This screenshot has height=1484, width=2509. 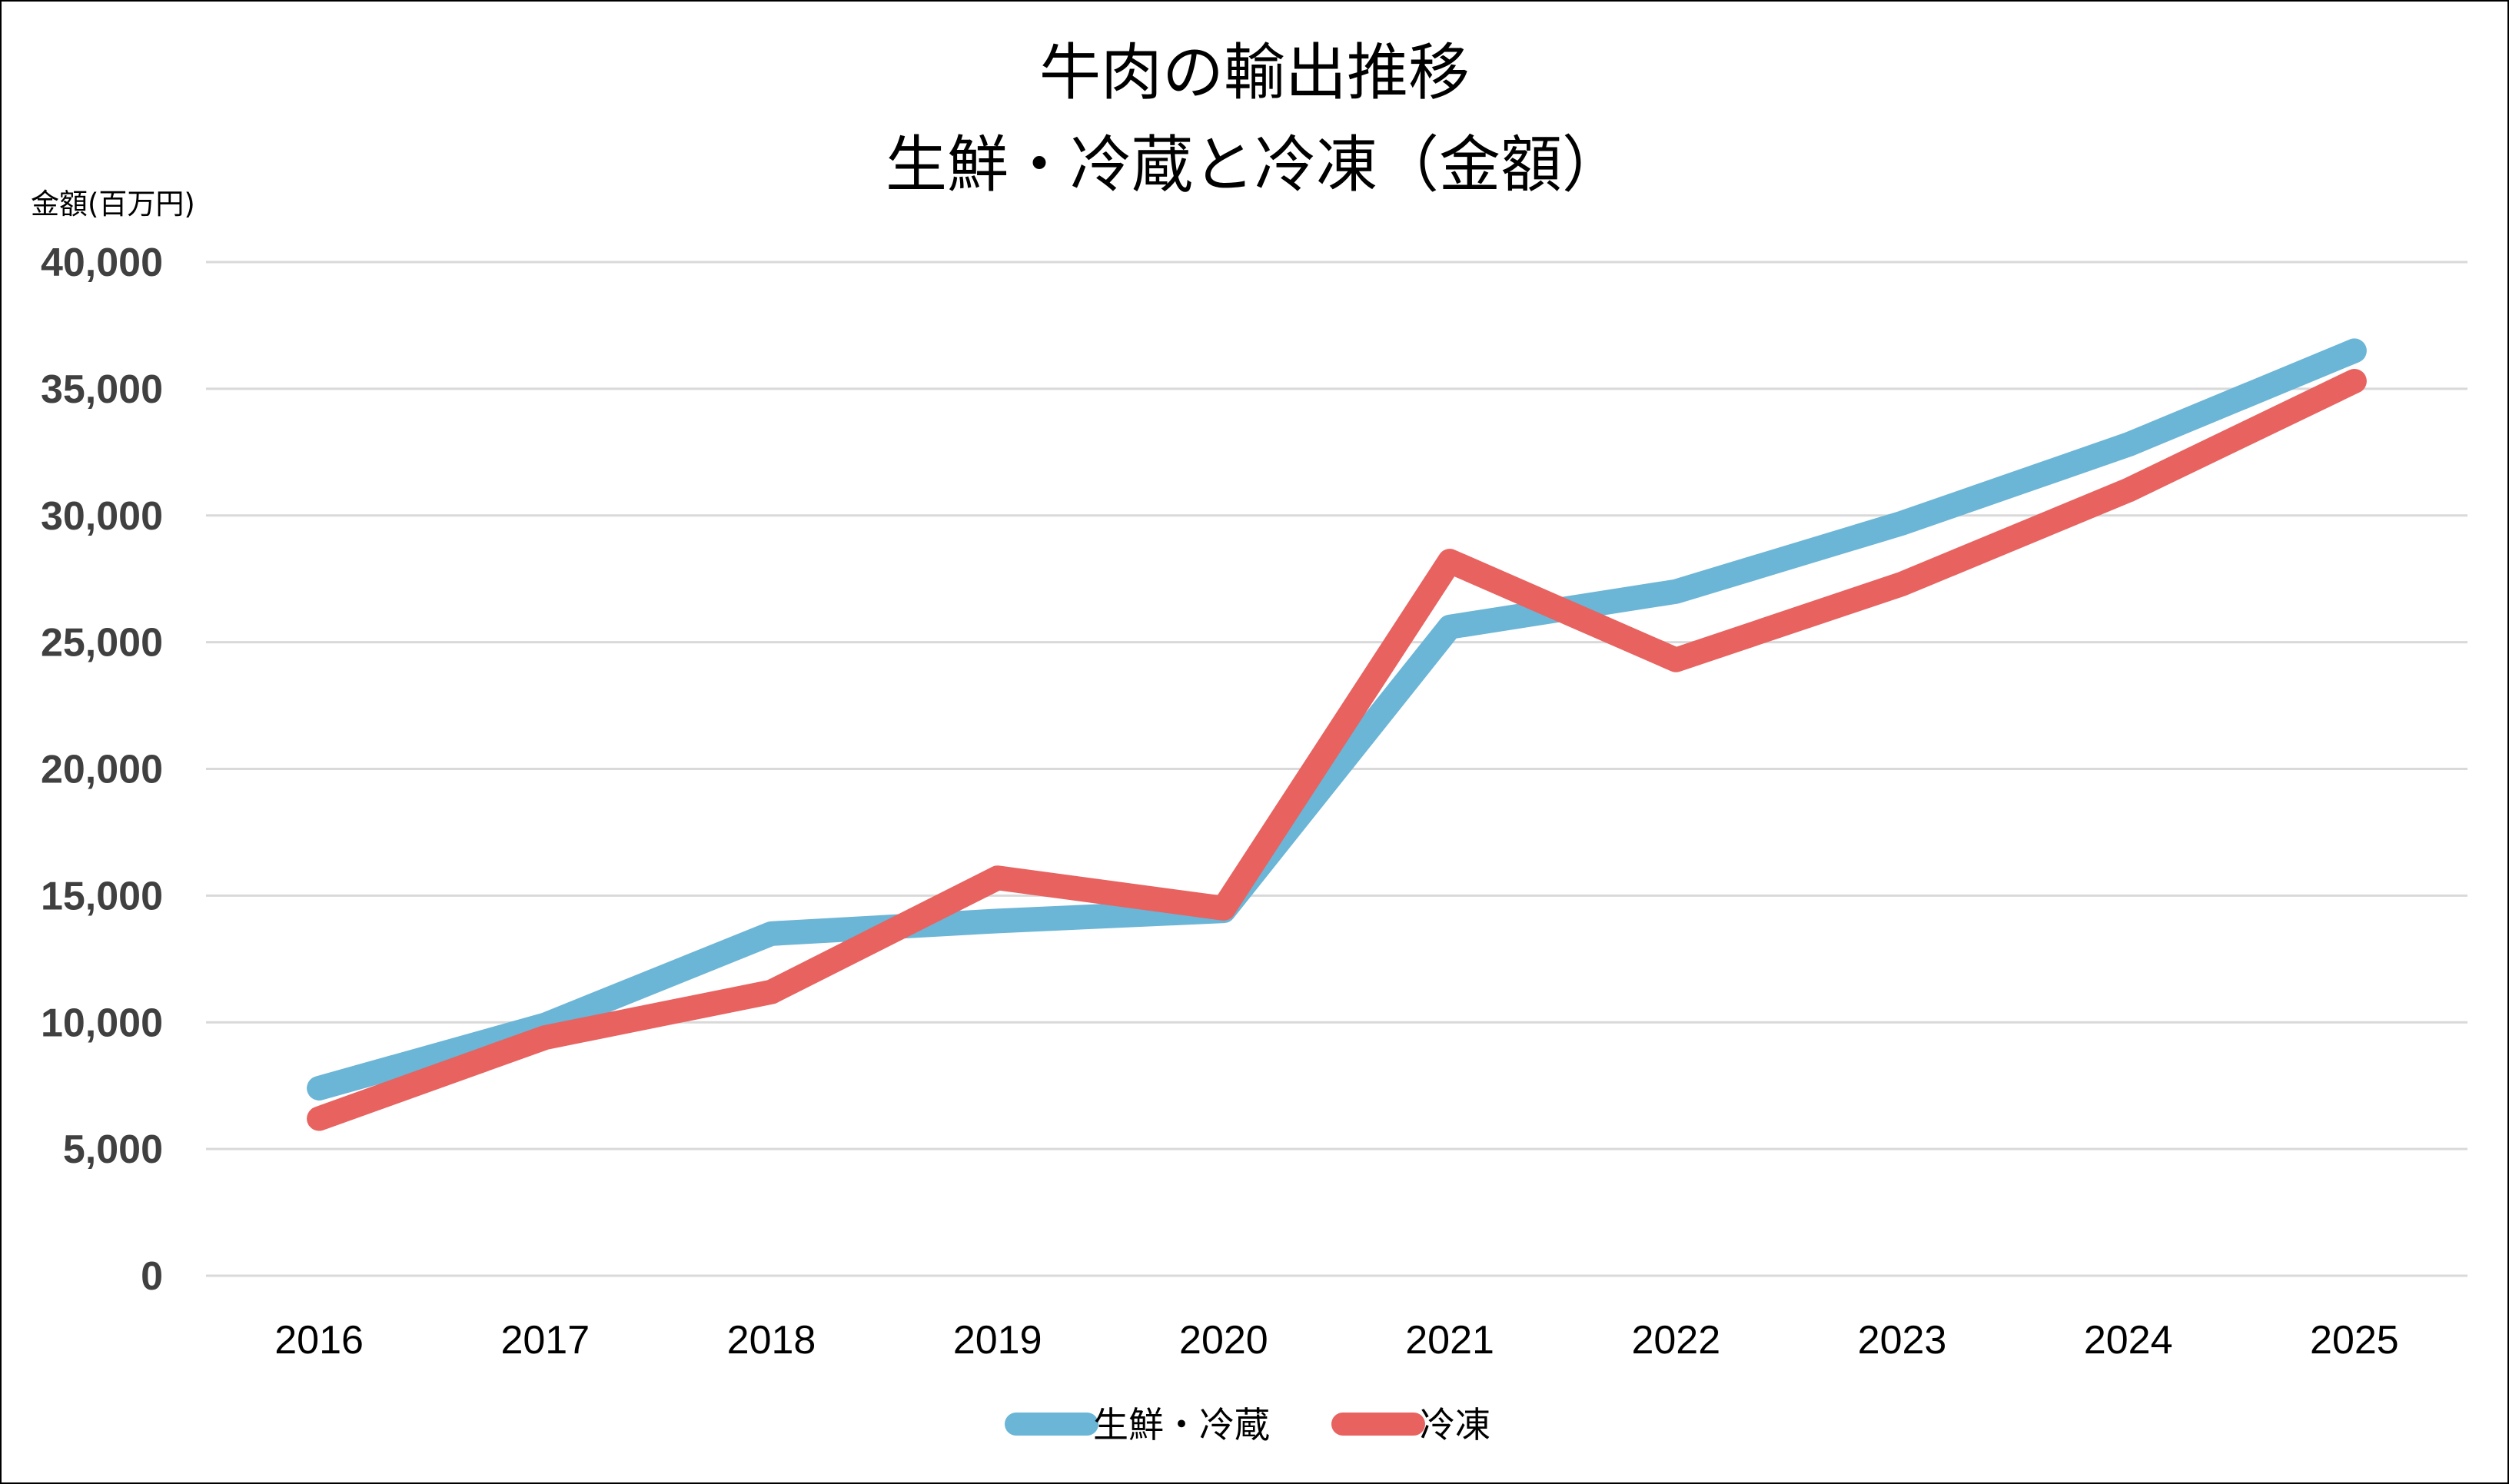 I want to click on y-tick-label: 15,000, so click(x=102, y=896).